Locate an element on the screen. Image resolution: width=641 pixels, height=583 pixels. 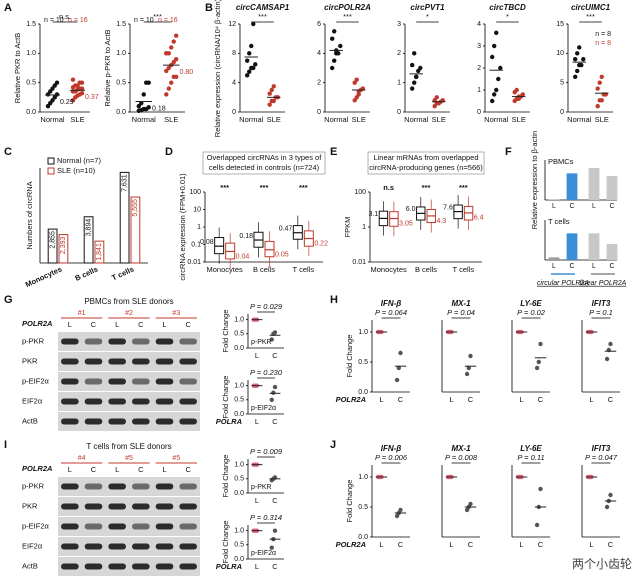
panel-letter: G is located at coordinates (8, 300).